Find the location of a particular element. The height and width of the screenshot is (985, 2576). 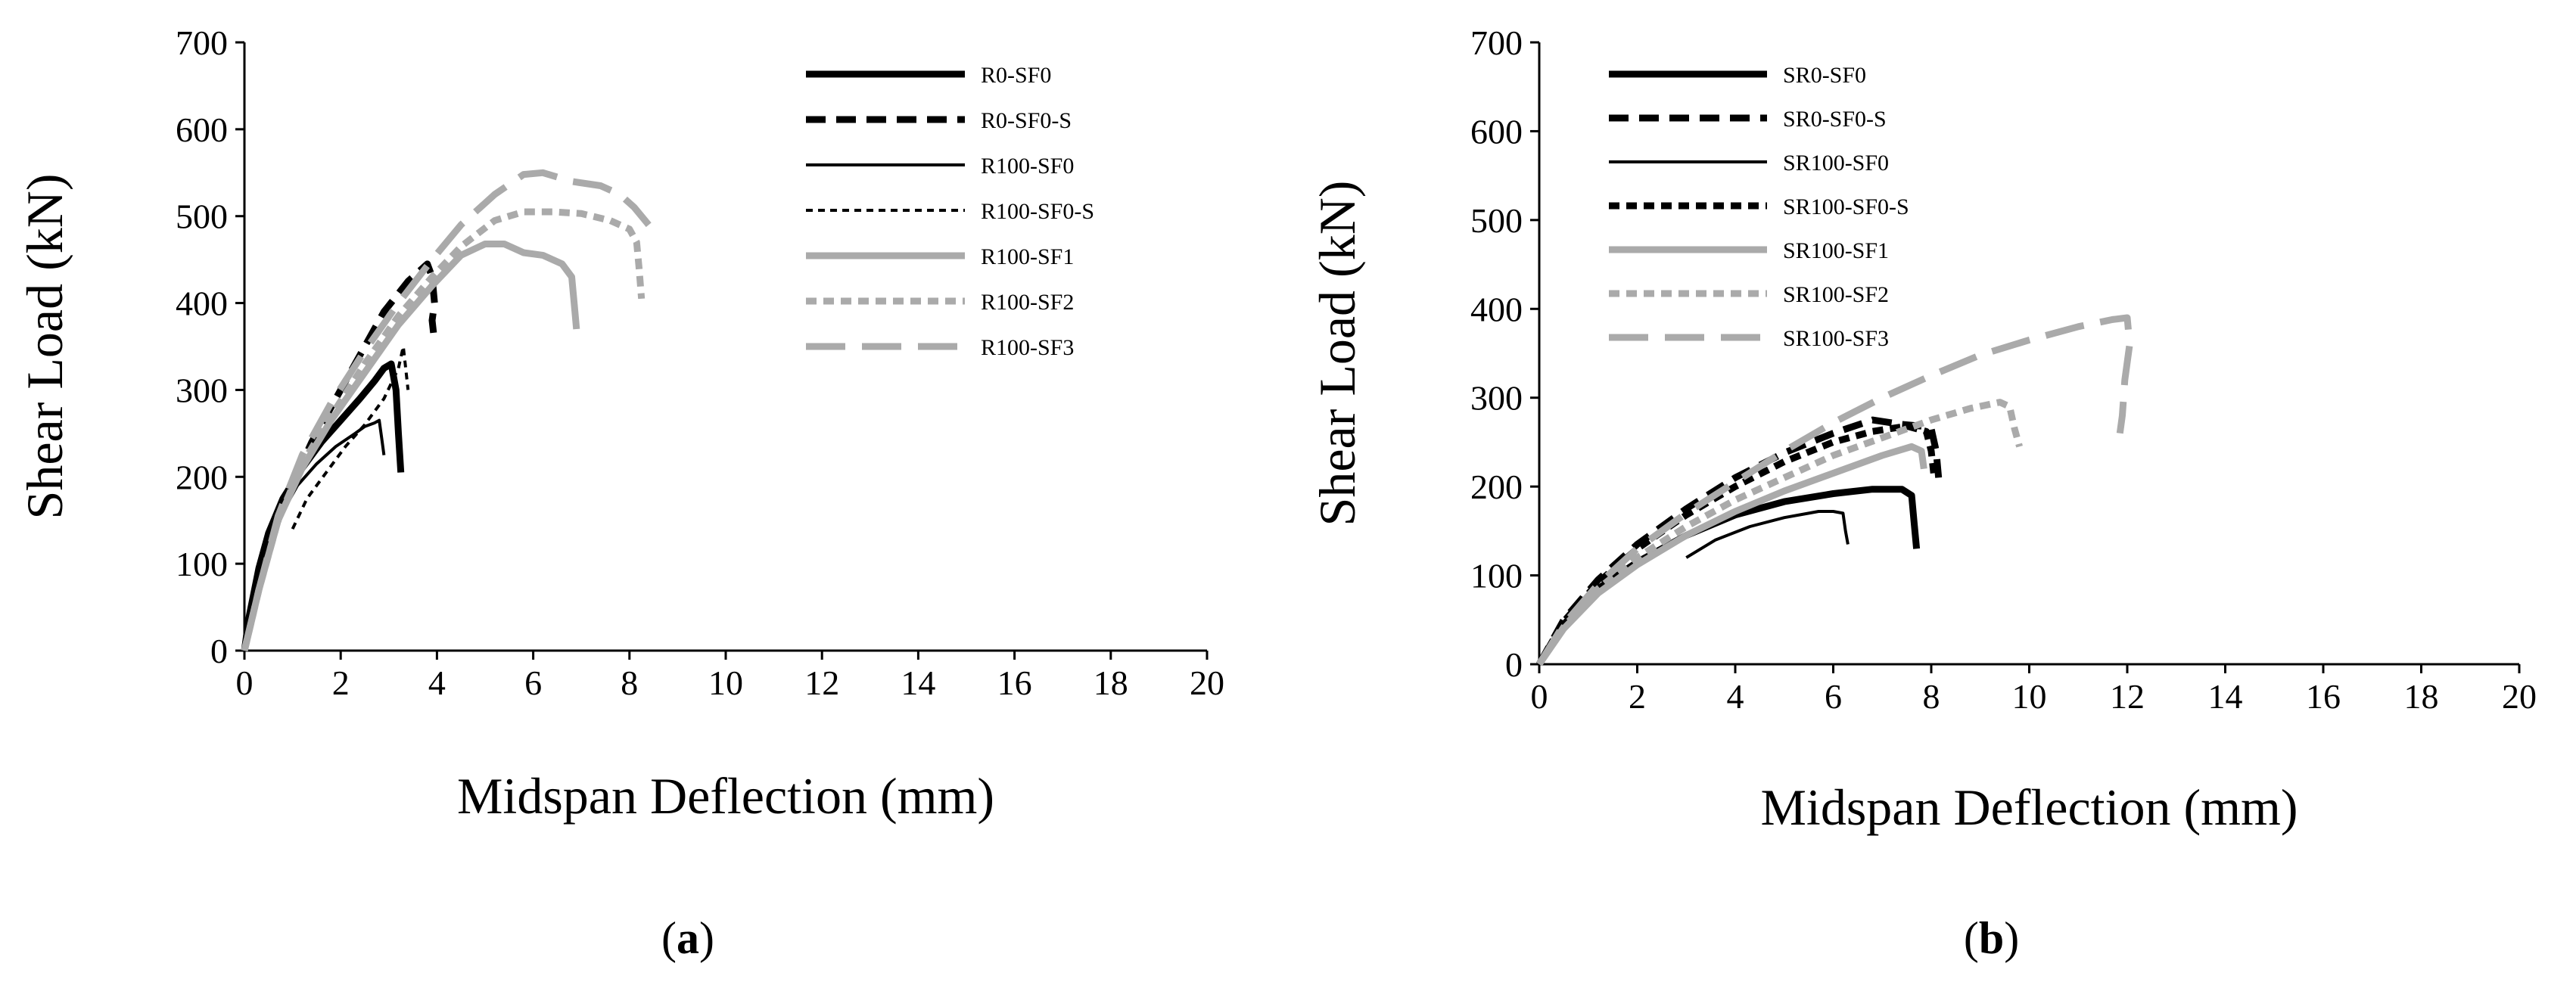

panel-b-legend-label: SR100-SF3 is located at coordinates (1836, 338).